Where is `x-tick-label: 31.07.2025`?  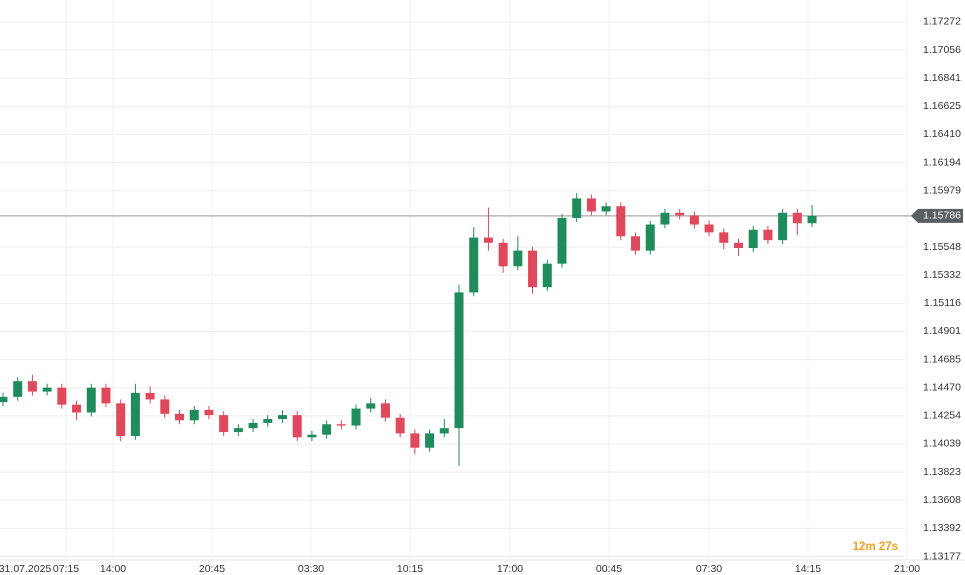
x-tick-label: 31.07.2025 is located at coordinates (25, 569).